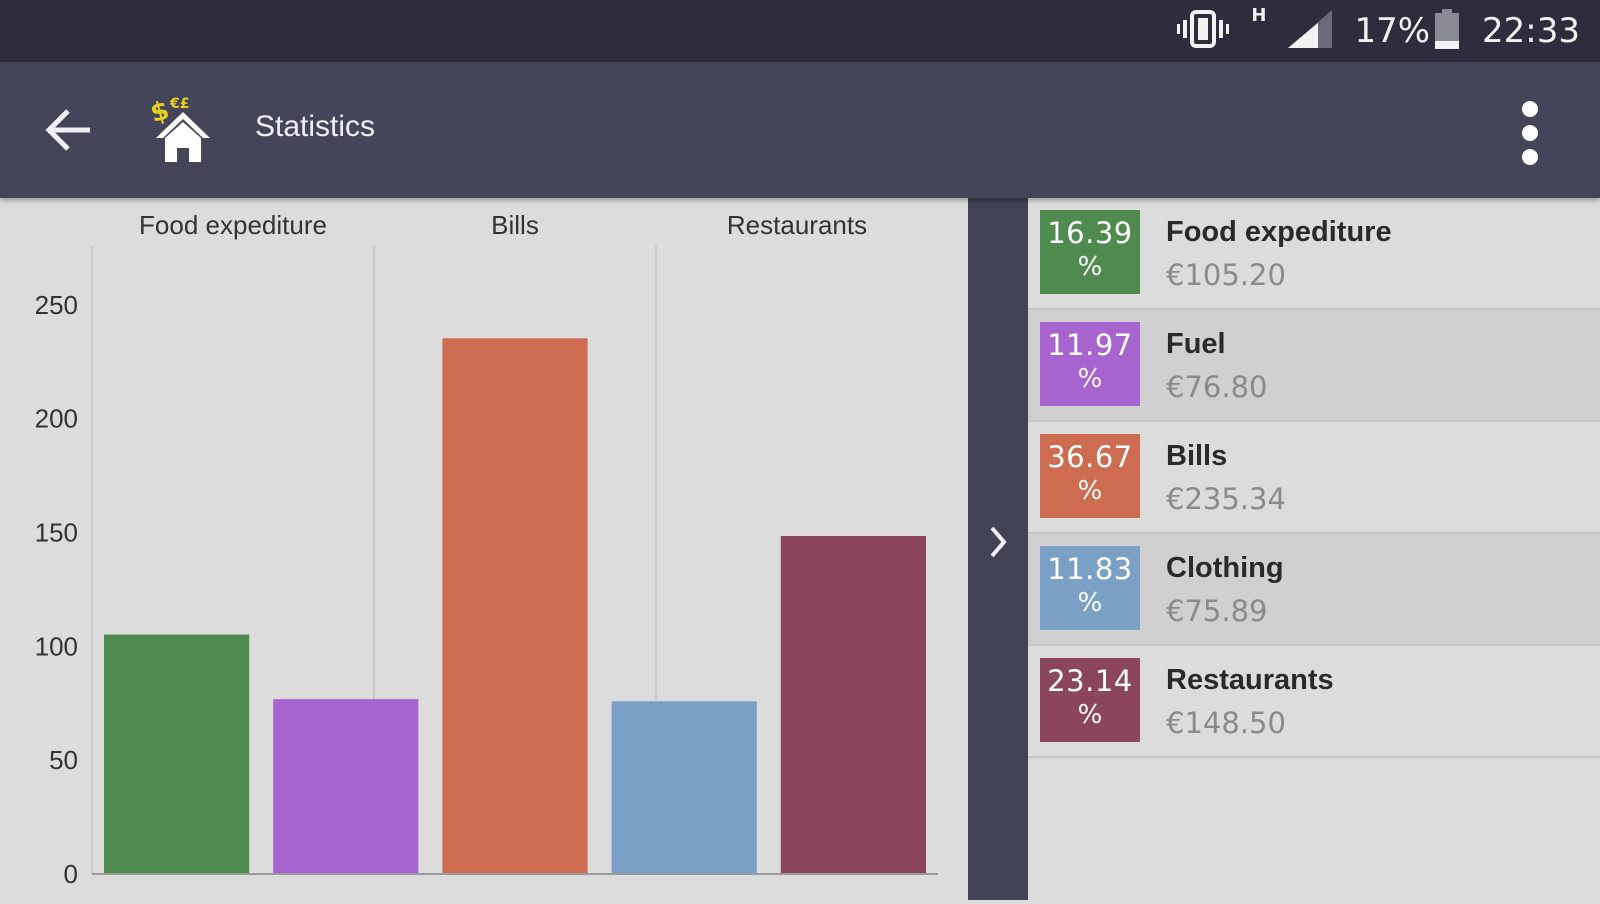  Describe the element at coordinates (1090, 569) in the screenshot. I see `percent-value: 11.83` at that location.